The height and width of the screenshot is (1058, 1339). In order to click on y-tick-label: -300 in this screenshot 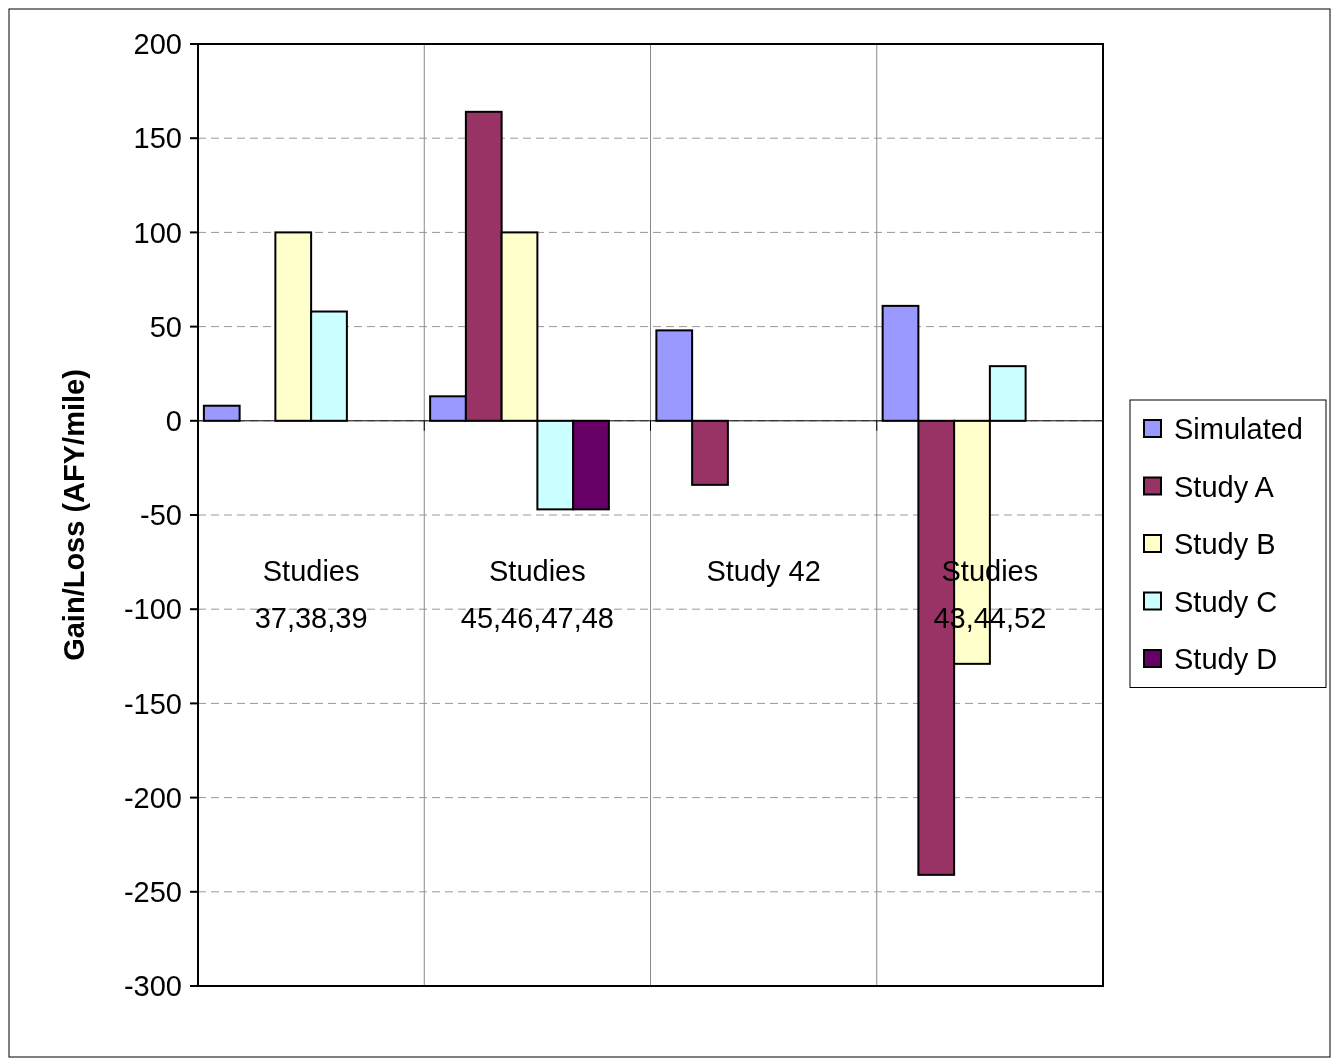, I will do `click(152, 986)`.